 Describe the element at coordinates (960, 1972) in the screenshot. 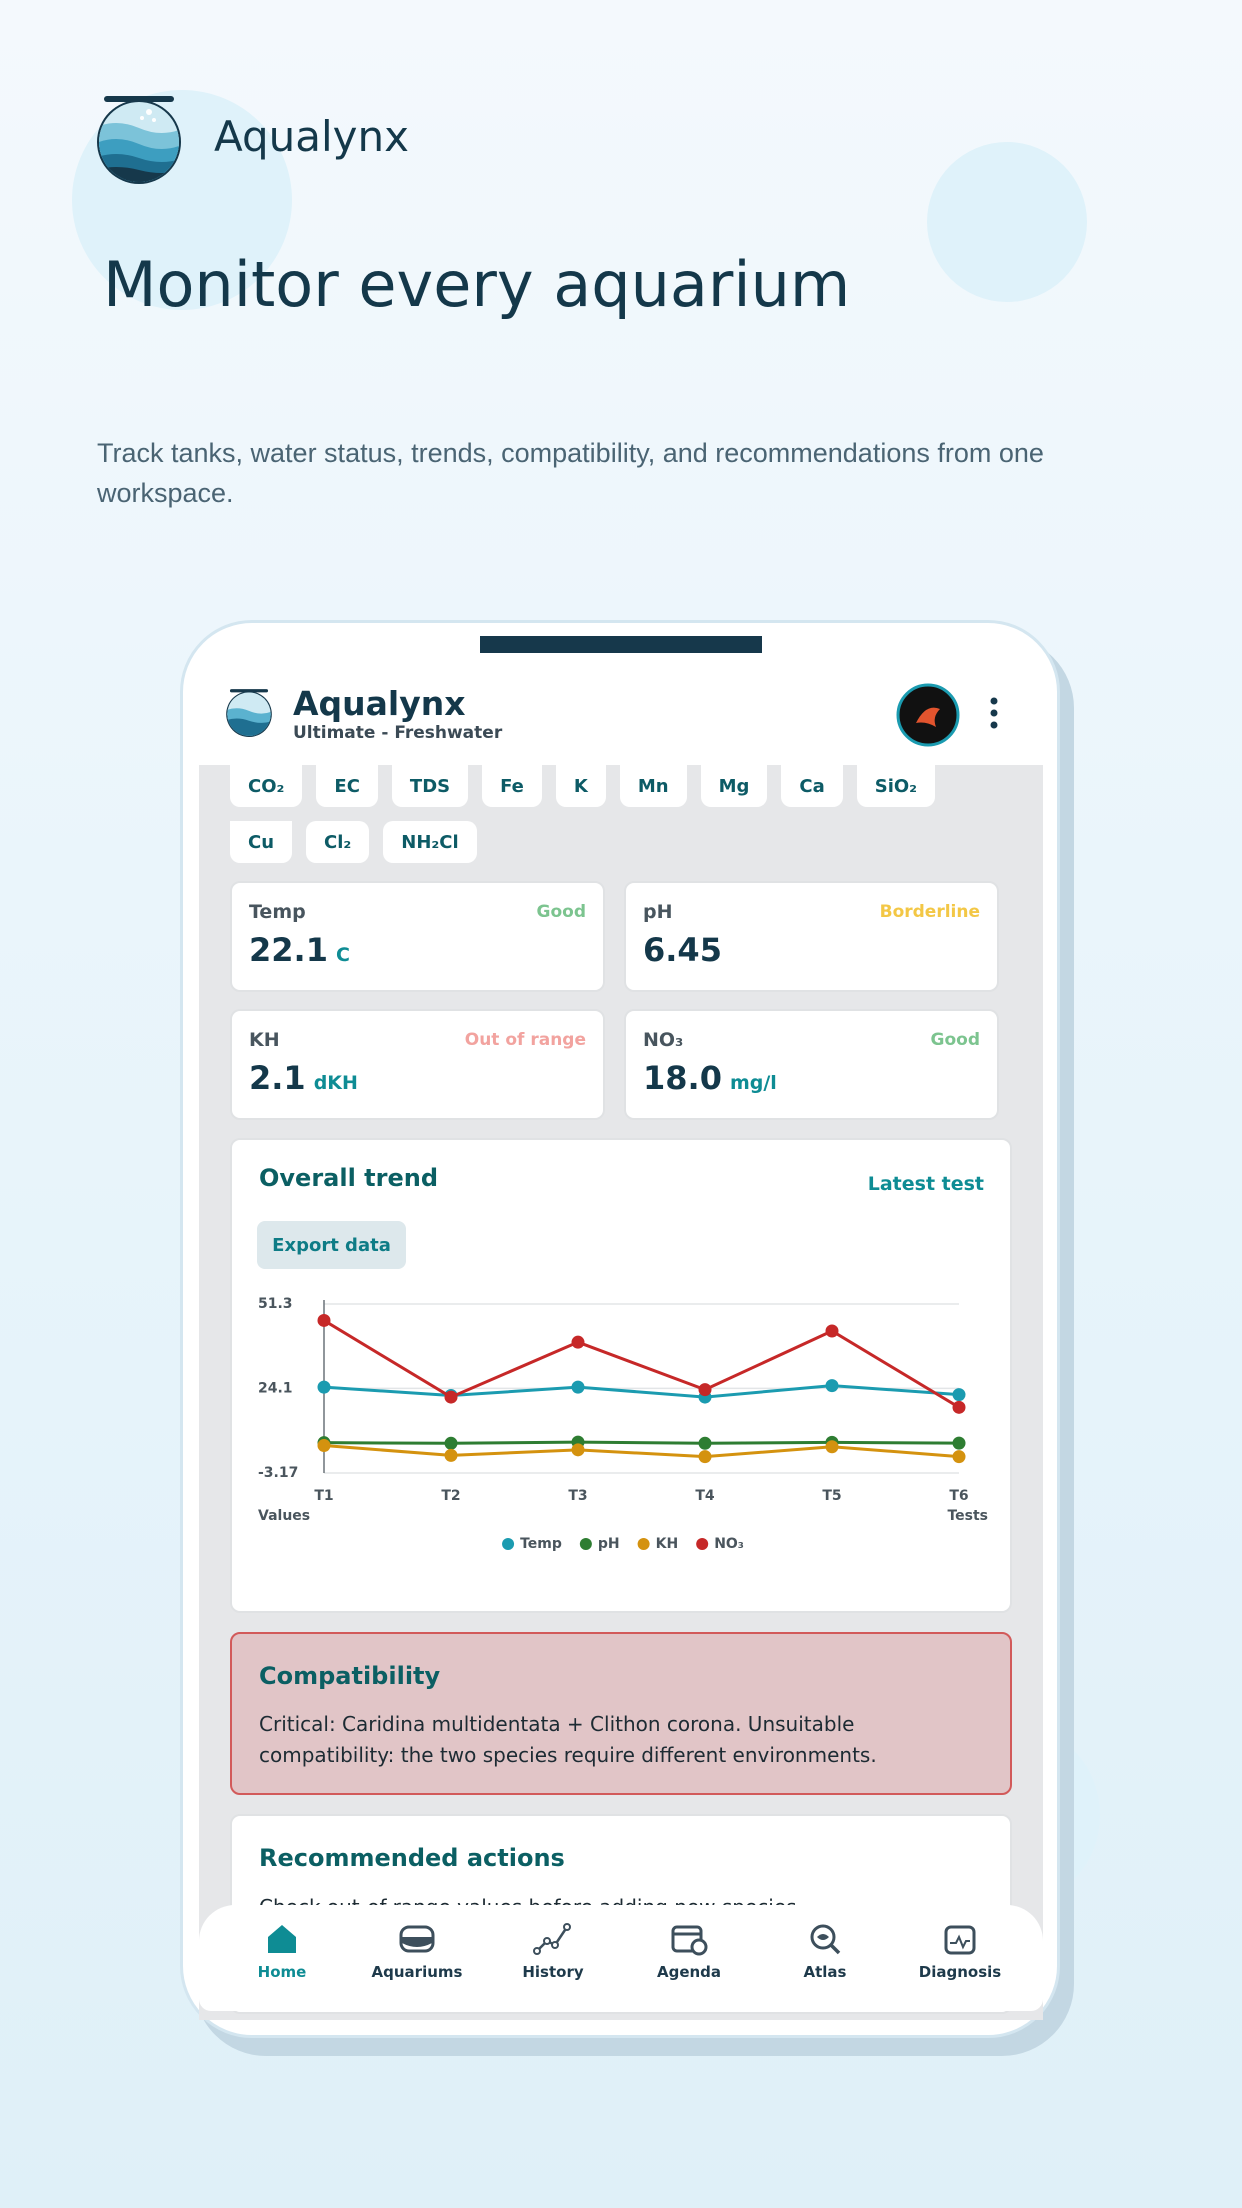

I see `nav-label: Diagnosis` at that location.